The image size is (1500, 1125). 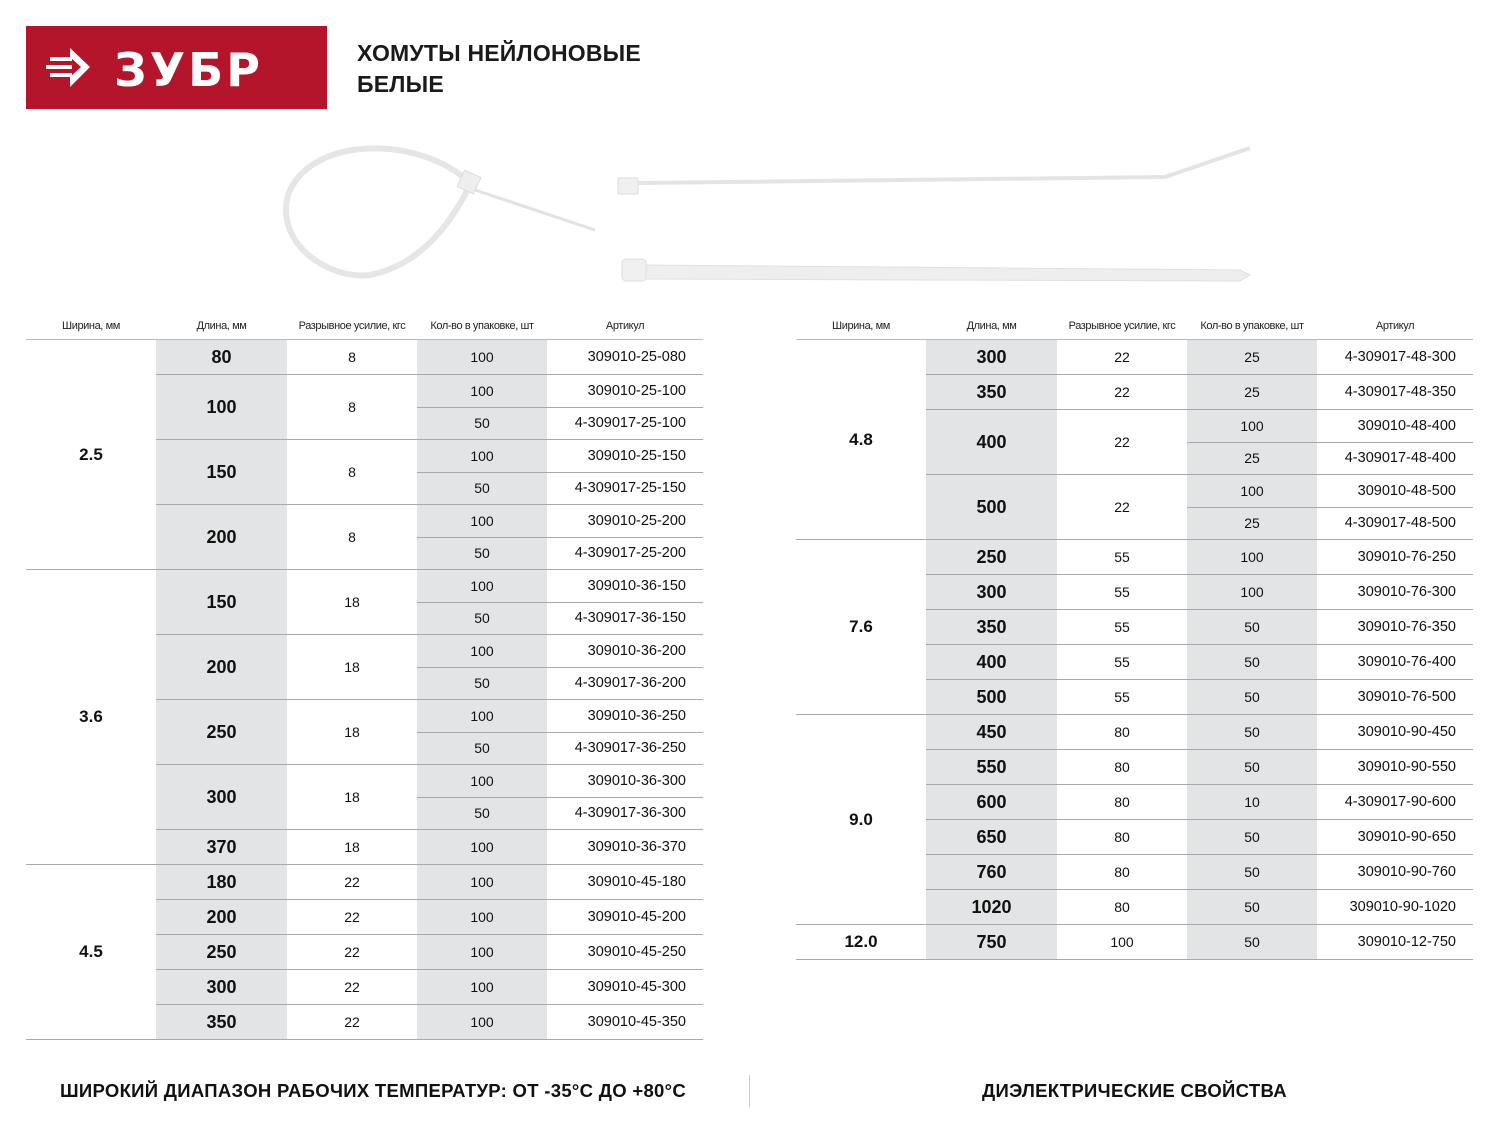 I want to click on article-cell: 309010-76-350, so click(x=1395, y=627).